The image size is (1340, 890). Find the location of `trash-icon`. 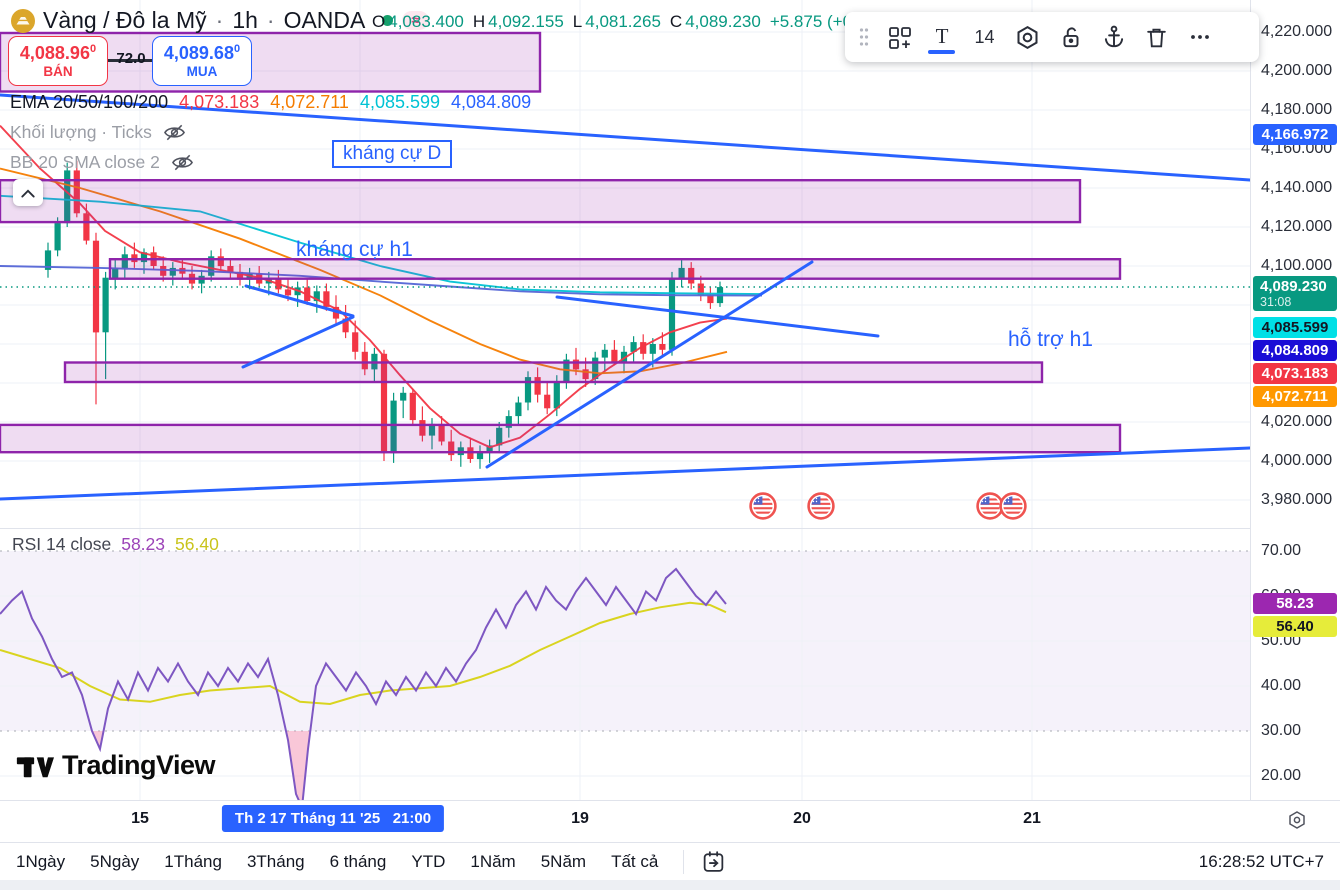

trash-icon is located at coordinates (1156, 37).